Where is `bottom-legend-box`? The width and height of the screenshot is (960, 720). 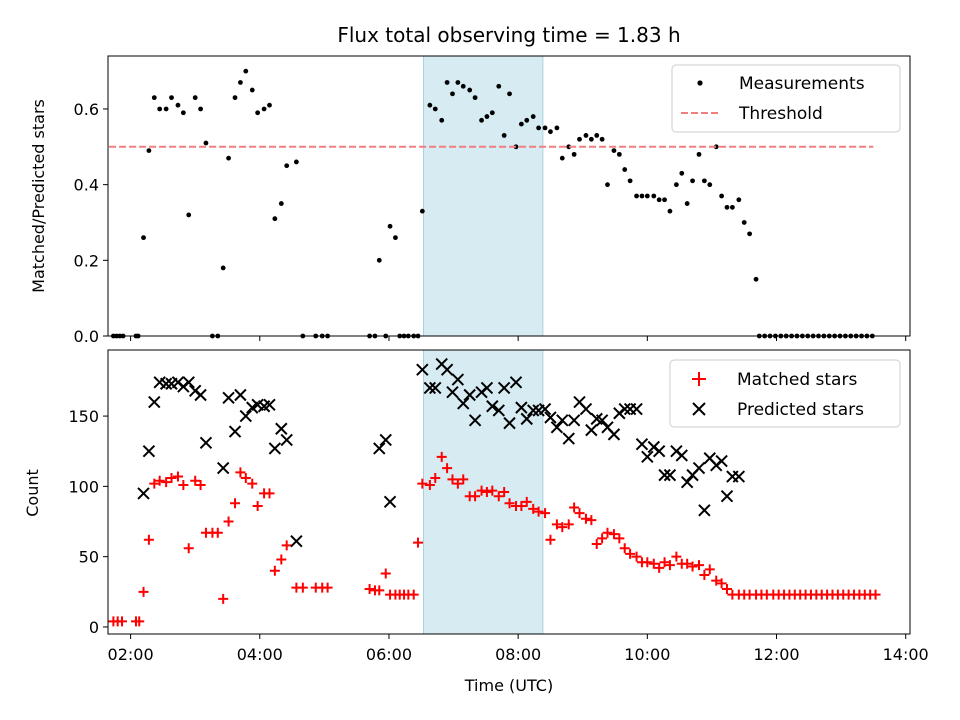
bottom-legend-box is located at coordinates (785, 393).